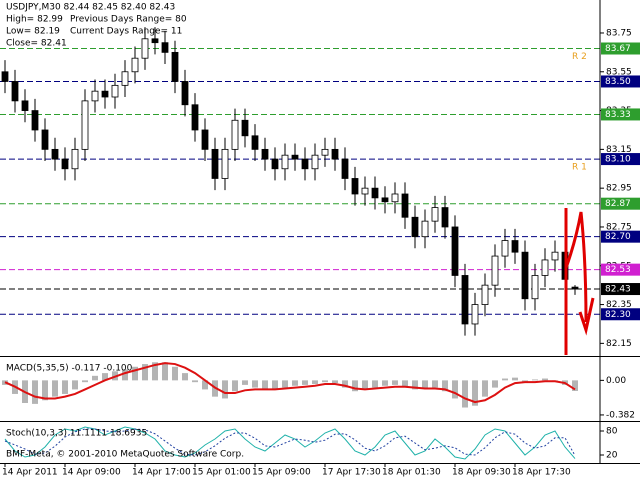 Image resolution: width=640 pixels, height=480 pixels. I want to click on panel-title: Stoch(10,3,3) 11.1111 18.6935, so click(76, 434).